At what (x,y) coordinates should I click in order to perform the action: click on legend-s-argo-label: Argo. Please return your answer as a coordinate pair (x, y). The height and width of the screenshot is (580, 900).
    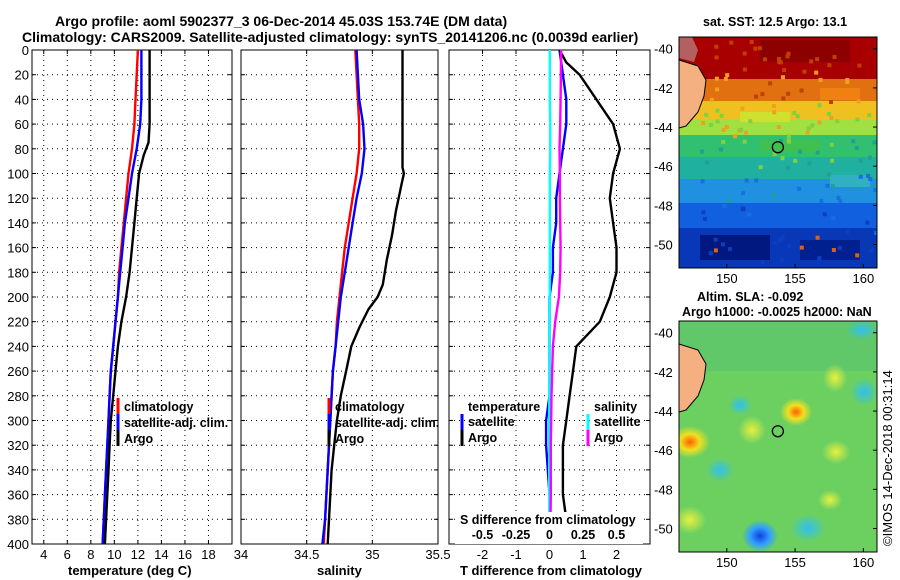
    Looking at the image, I should click on (609, 438).